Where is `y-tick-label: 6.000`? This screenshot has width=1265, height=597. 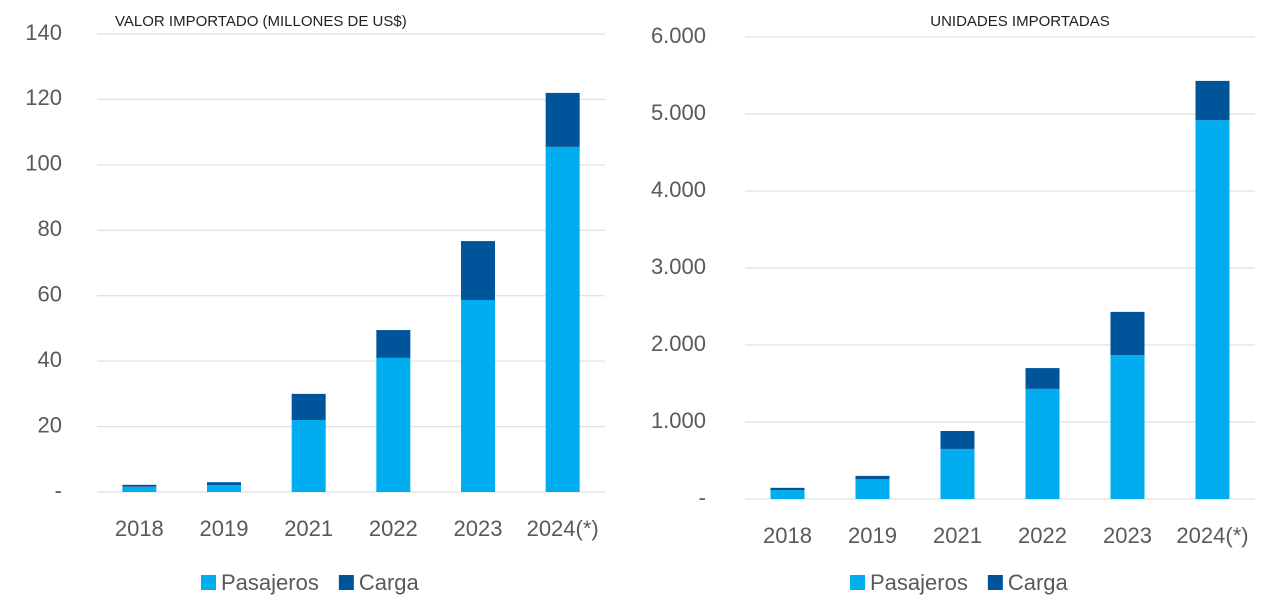 y-tick-label: 6.000 is located at coordinates (678, 35).